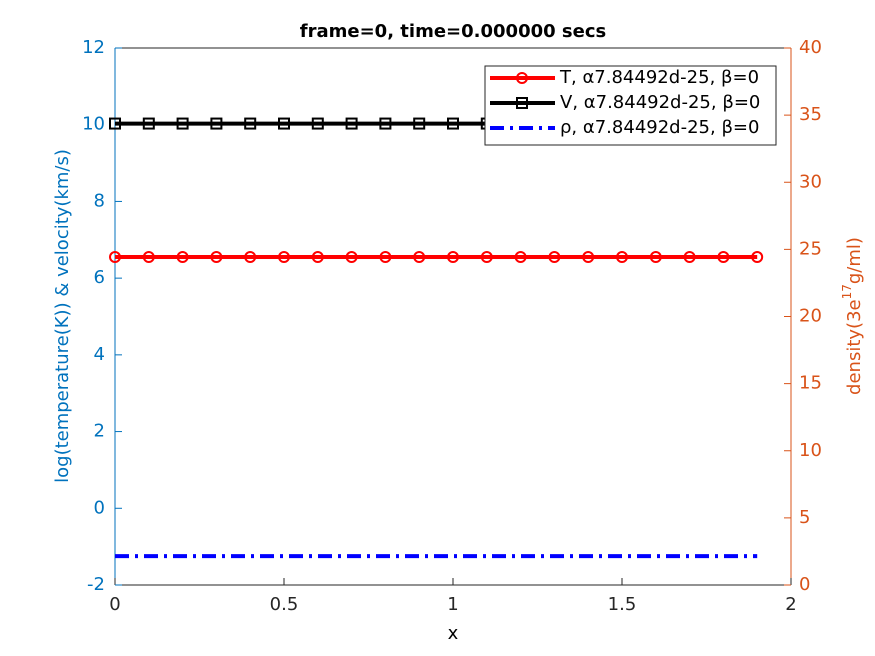 The image size is (875, 656). What do you see at coordinates (810, 383) in the screenshot?
I see `y2-tick-label: 15` at bounding box center [810, 383].